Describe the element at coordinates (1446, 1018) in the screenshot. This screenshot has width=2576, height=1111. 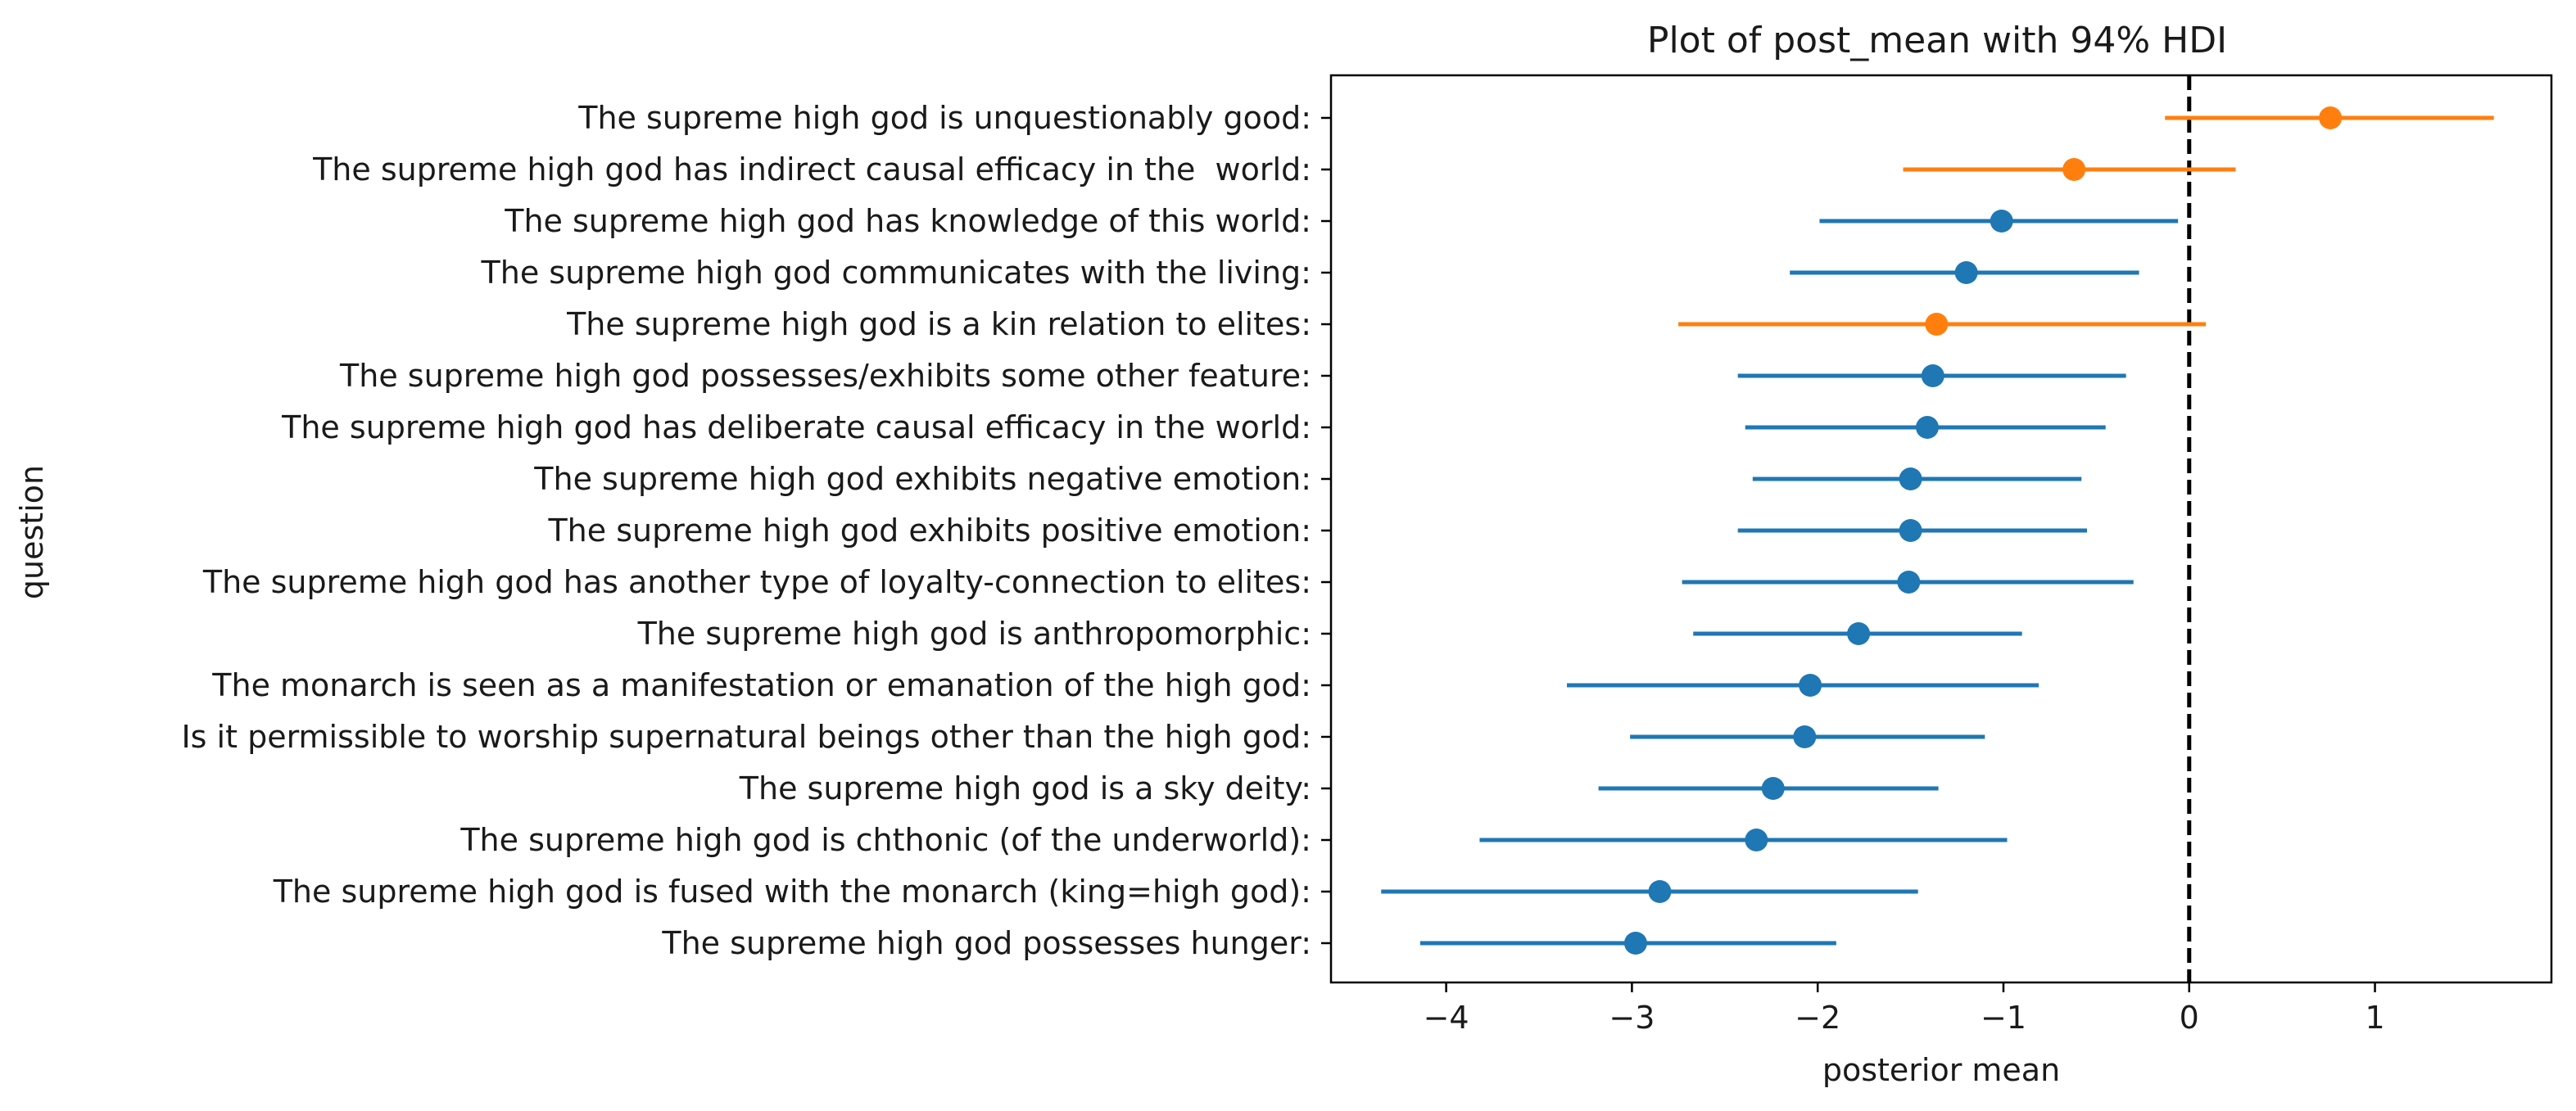
I see `x-tick-label: −4` at that location.